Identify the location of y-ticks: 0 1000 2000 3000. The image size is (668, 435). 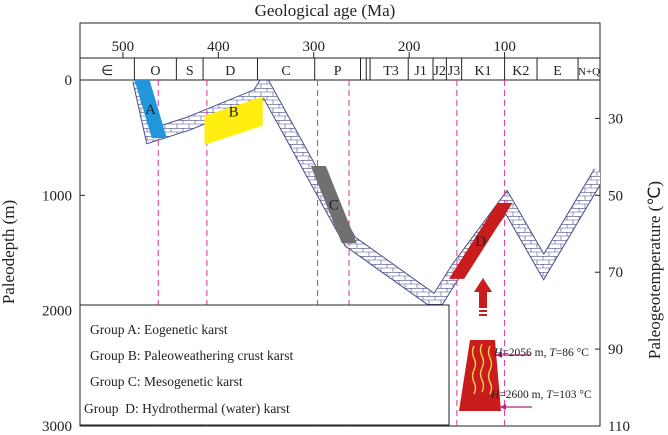
(63, 254).